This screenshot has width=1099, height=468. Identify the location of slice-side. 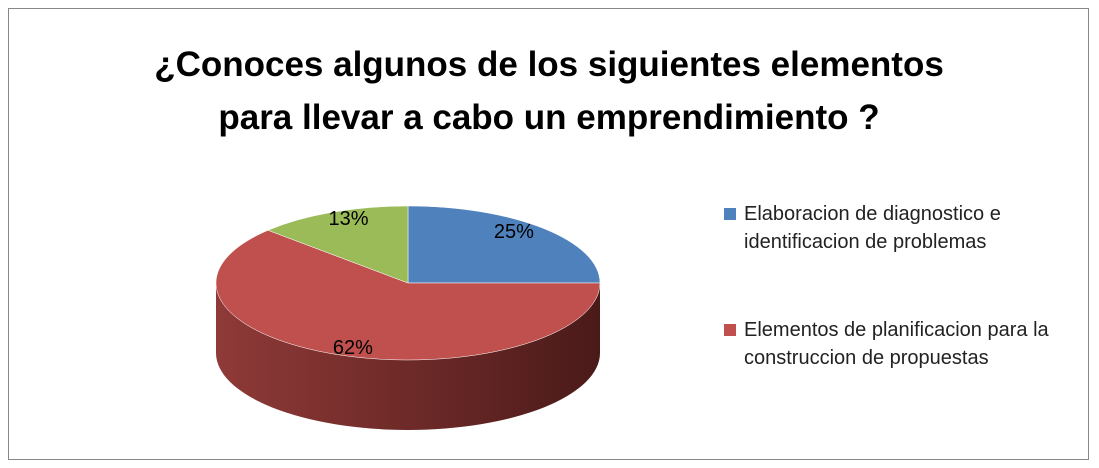
(408, 356).